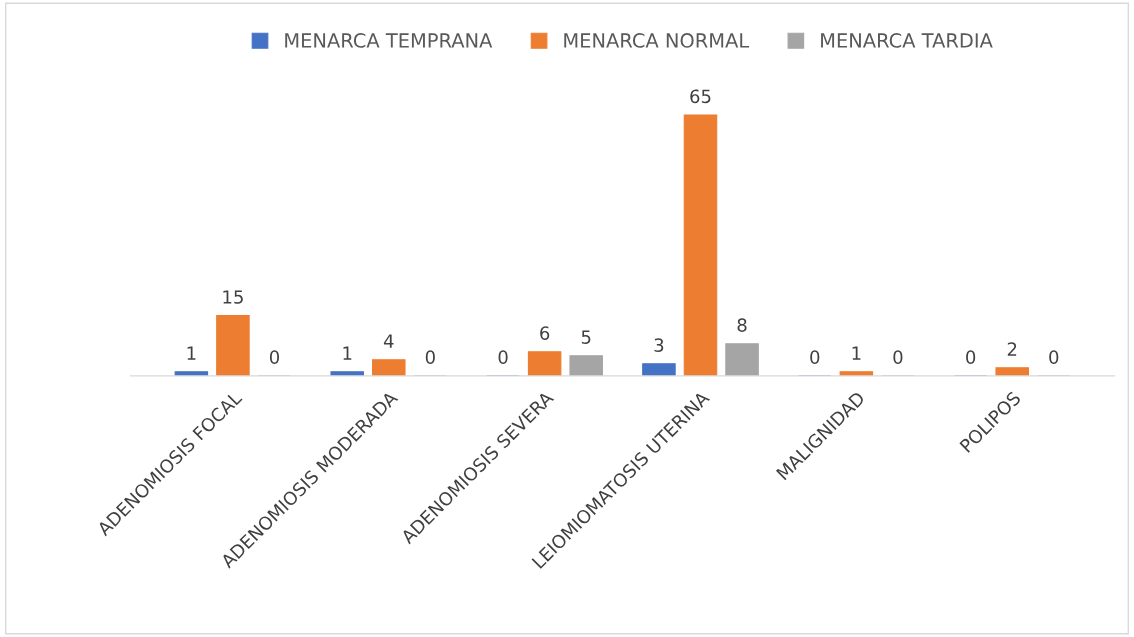  I want to click on legend-label: MENARCA NORMAL, so click(657, 40).